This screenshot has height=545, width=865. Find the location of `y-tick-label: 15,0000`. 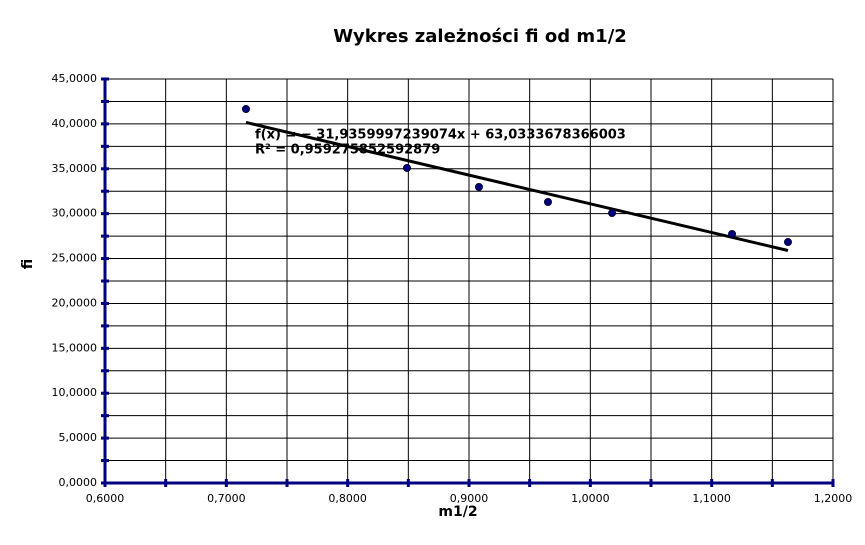

y-tick-label: 15,0000 is located at coordinates (75, 347).